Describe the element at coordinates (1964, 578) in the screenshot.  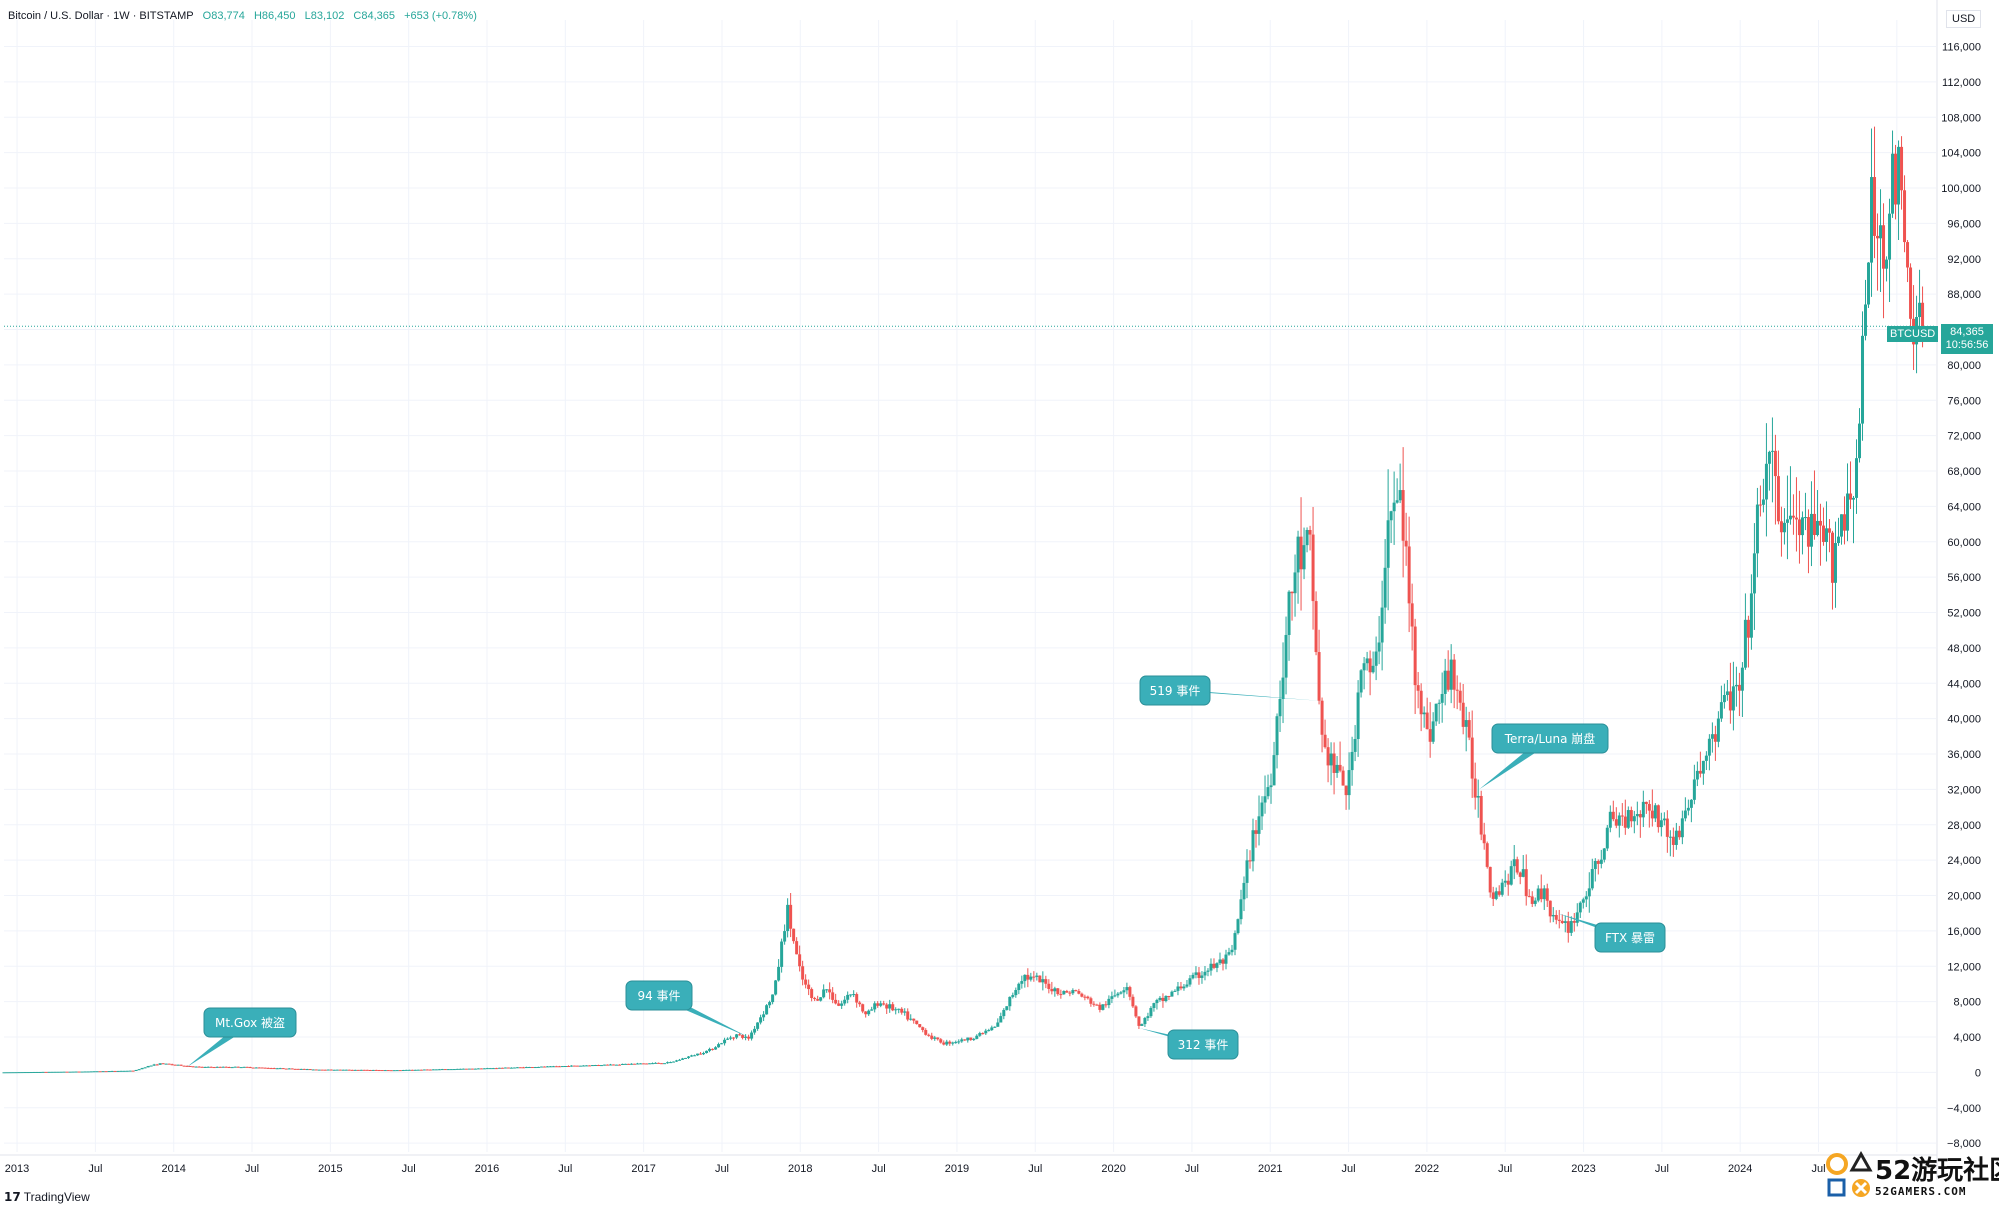
I see `price-tick-label: 56,000` at that location.